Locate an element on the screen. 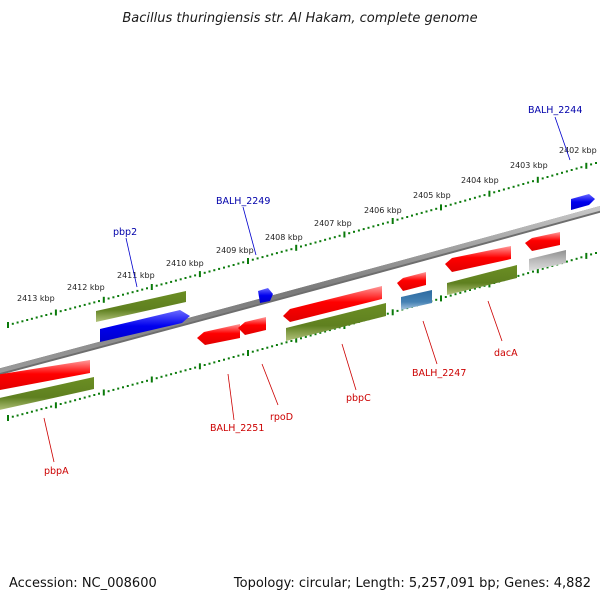  gene-block-dacA-green is located at coordinates (482, 280).